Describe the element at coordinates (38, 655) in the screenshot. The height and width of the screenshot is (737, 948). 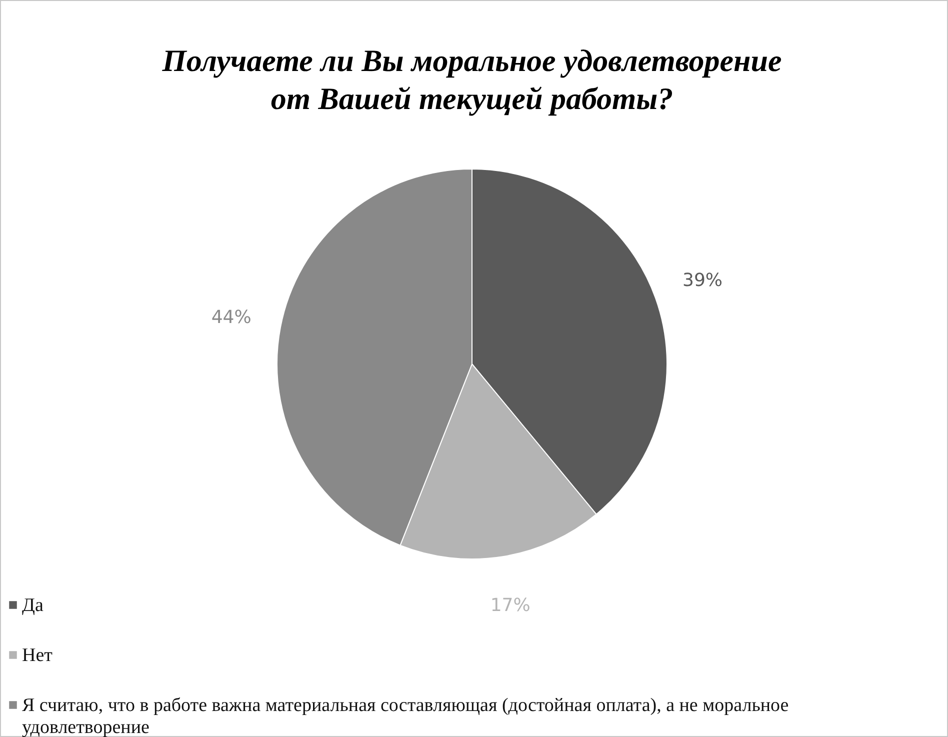
I see `legend-label: Нет` at that location.